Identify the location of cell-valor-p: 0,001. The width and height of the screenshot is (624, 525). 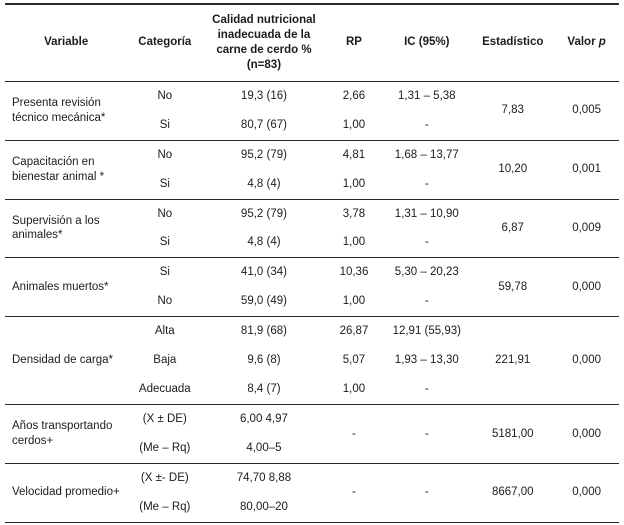
(586, 169).